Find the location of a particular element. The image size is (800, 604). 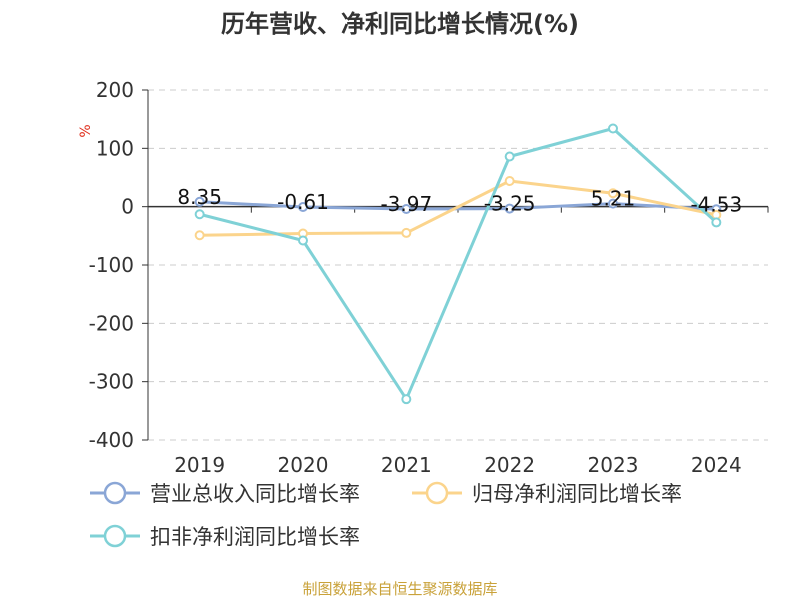

x-tick-label: 2022 is located at coordinates (509, 465).